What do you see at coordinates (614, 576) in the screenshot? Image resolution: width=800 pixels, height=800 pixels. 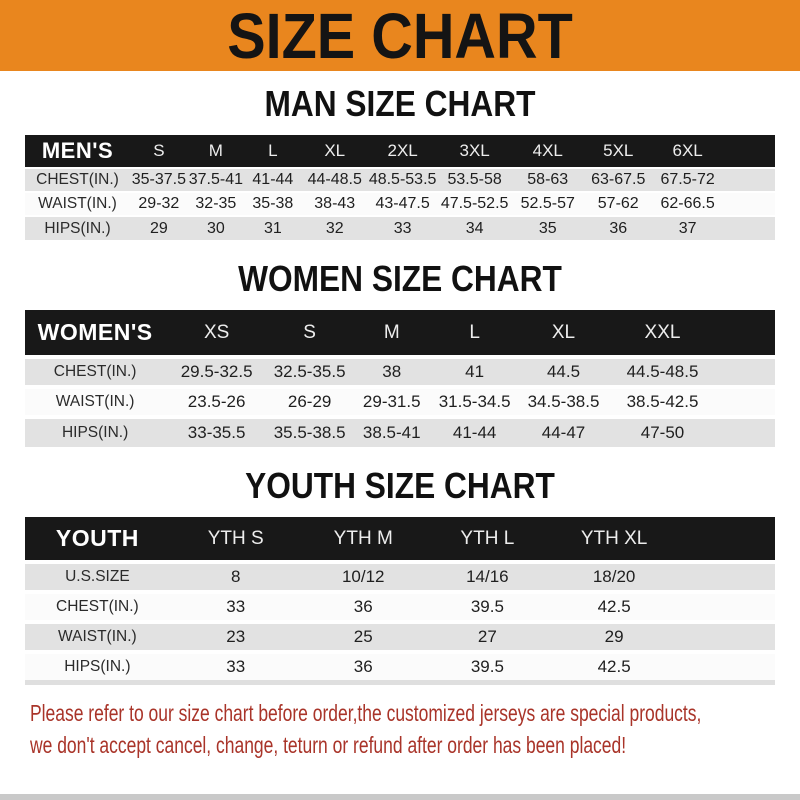 I see `size-value: 18/20` at bounding box center [614, 576].